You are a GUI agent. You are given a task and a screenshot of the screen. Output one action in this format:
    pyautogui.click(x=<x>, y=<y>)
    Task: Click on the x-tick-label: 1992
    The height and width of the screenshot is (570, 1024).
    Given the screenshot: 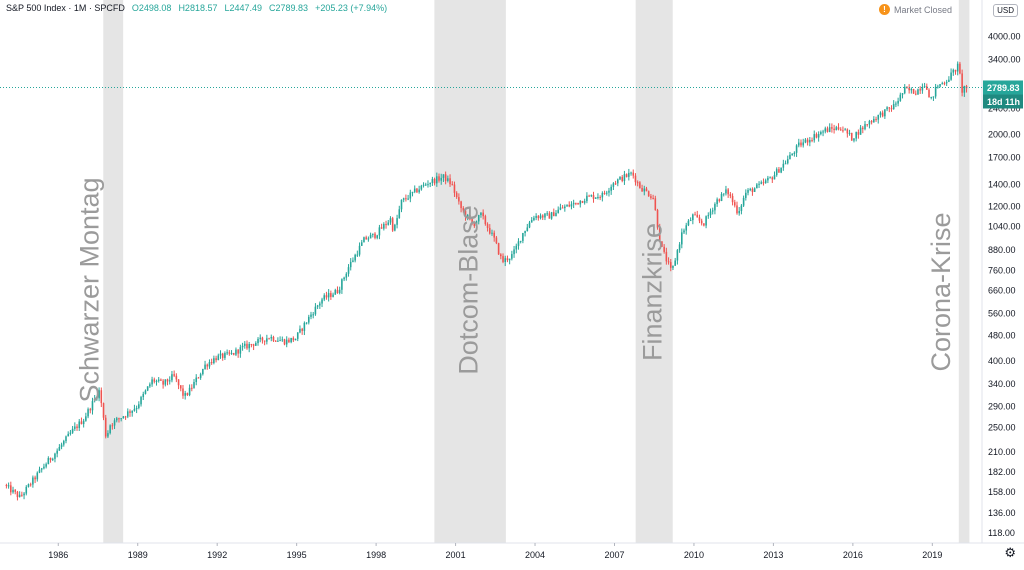 What is the action you would take?
    pyautogui.click(x=217, y=555)
    